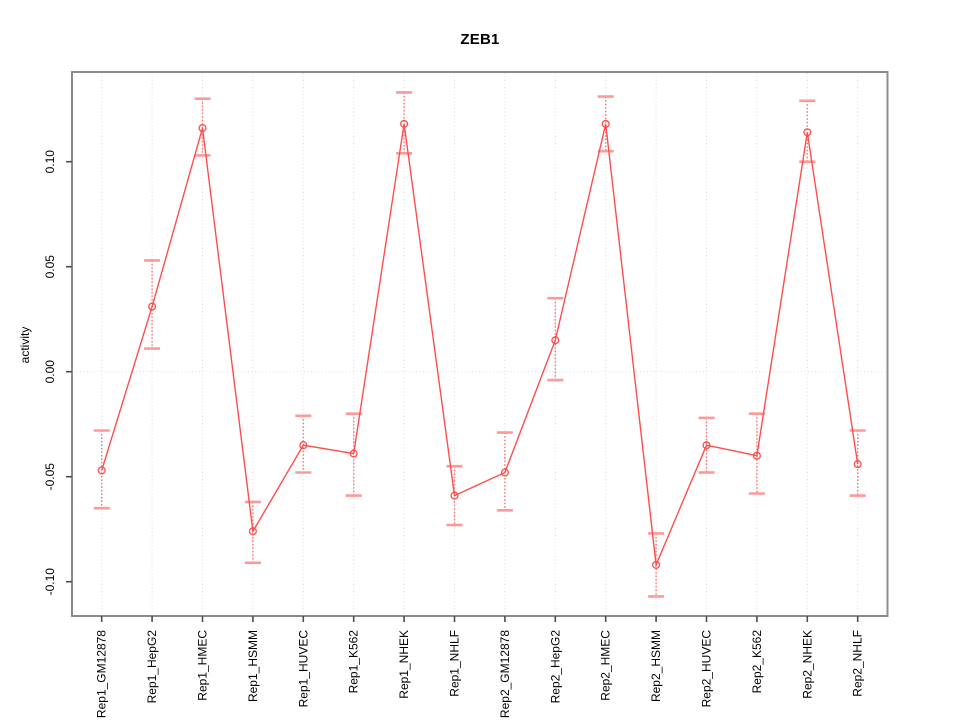 The image size is (960, 720). What do you see at coordinates (303, 669) in the screenshot?
I see `x-tick-label: Rep1_HUVEC` at bounding box center [303, 669].